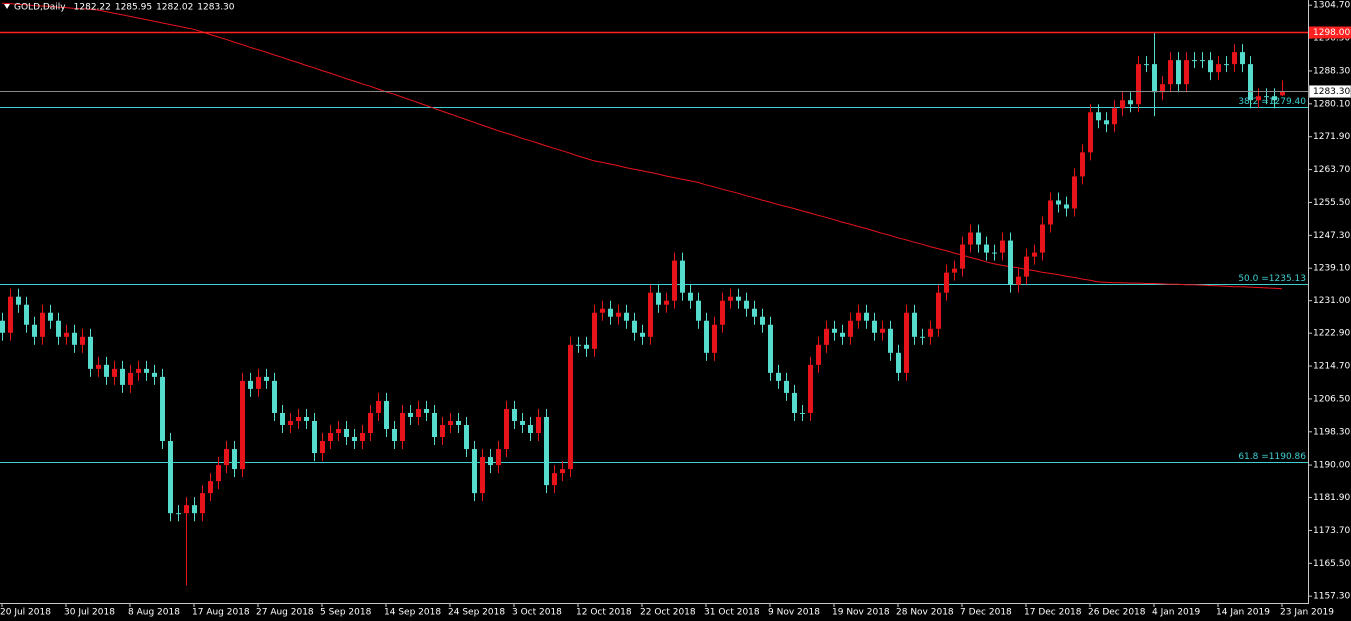 The image size is (1351, 621). Describe the element at coordinates (1331, 203) in the screenshot. I see `y-tick-label: 1255.50` at that location.